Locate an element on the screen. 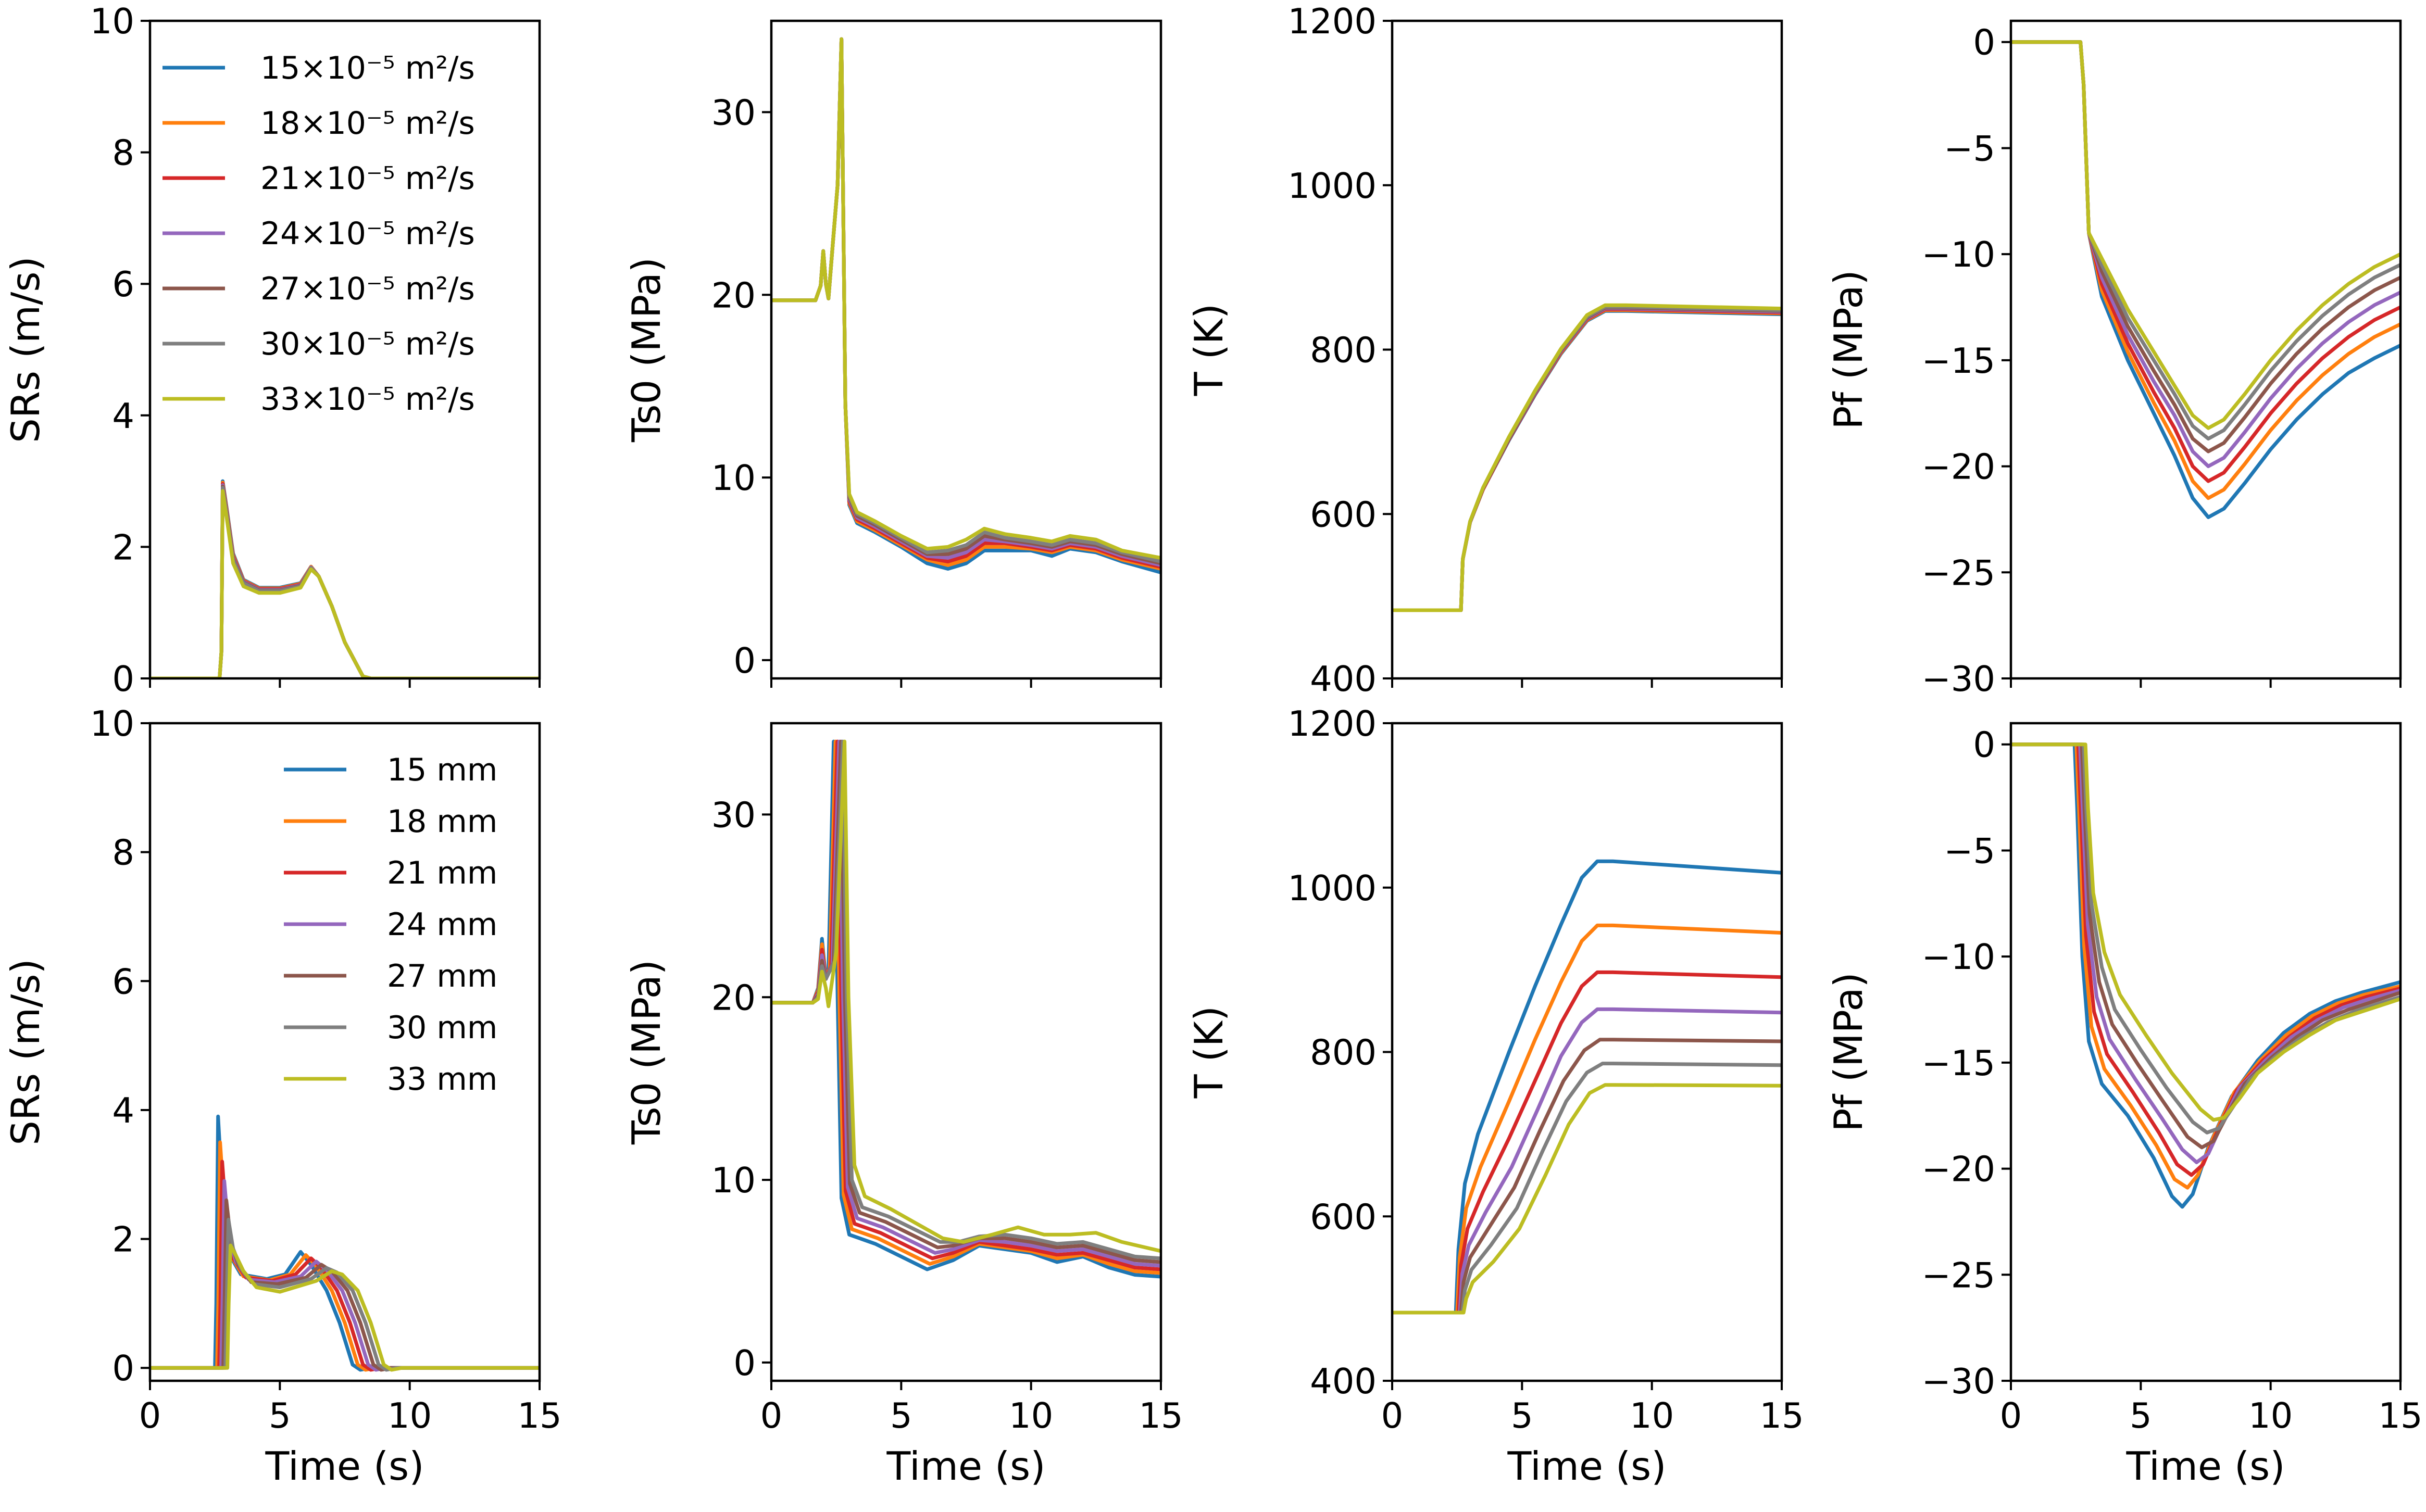  y-tick-label: −15 is located at coordinates (1958, 1063).